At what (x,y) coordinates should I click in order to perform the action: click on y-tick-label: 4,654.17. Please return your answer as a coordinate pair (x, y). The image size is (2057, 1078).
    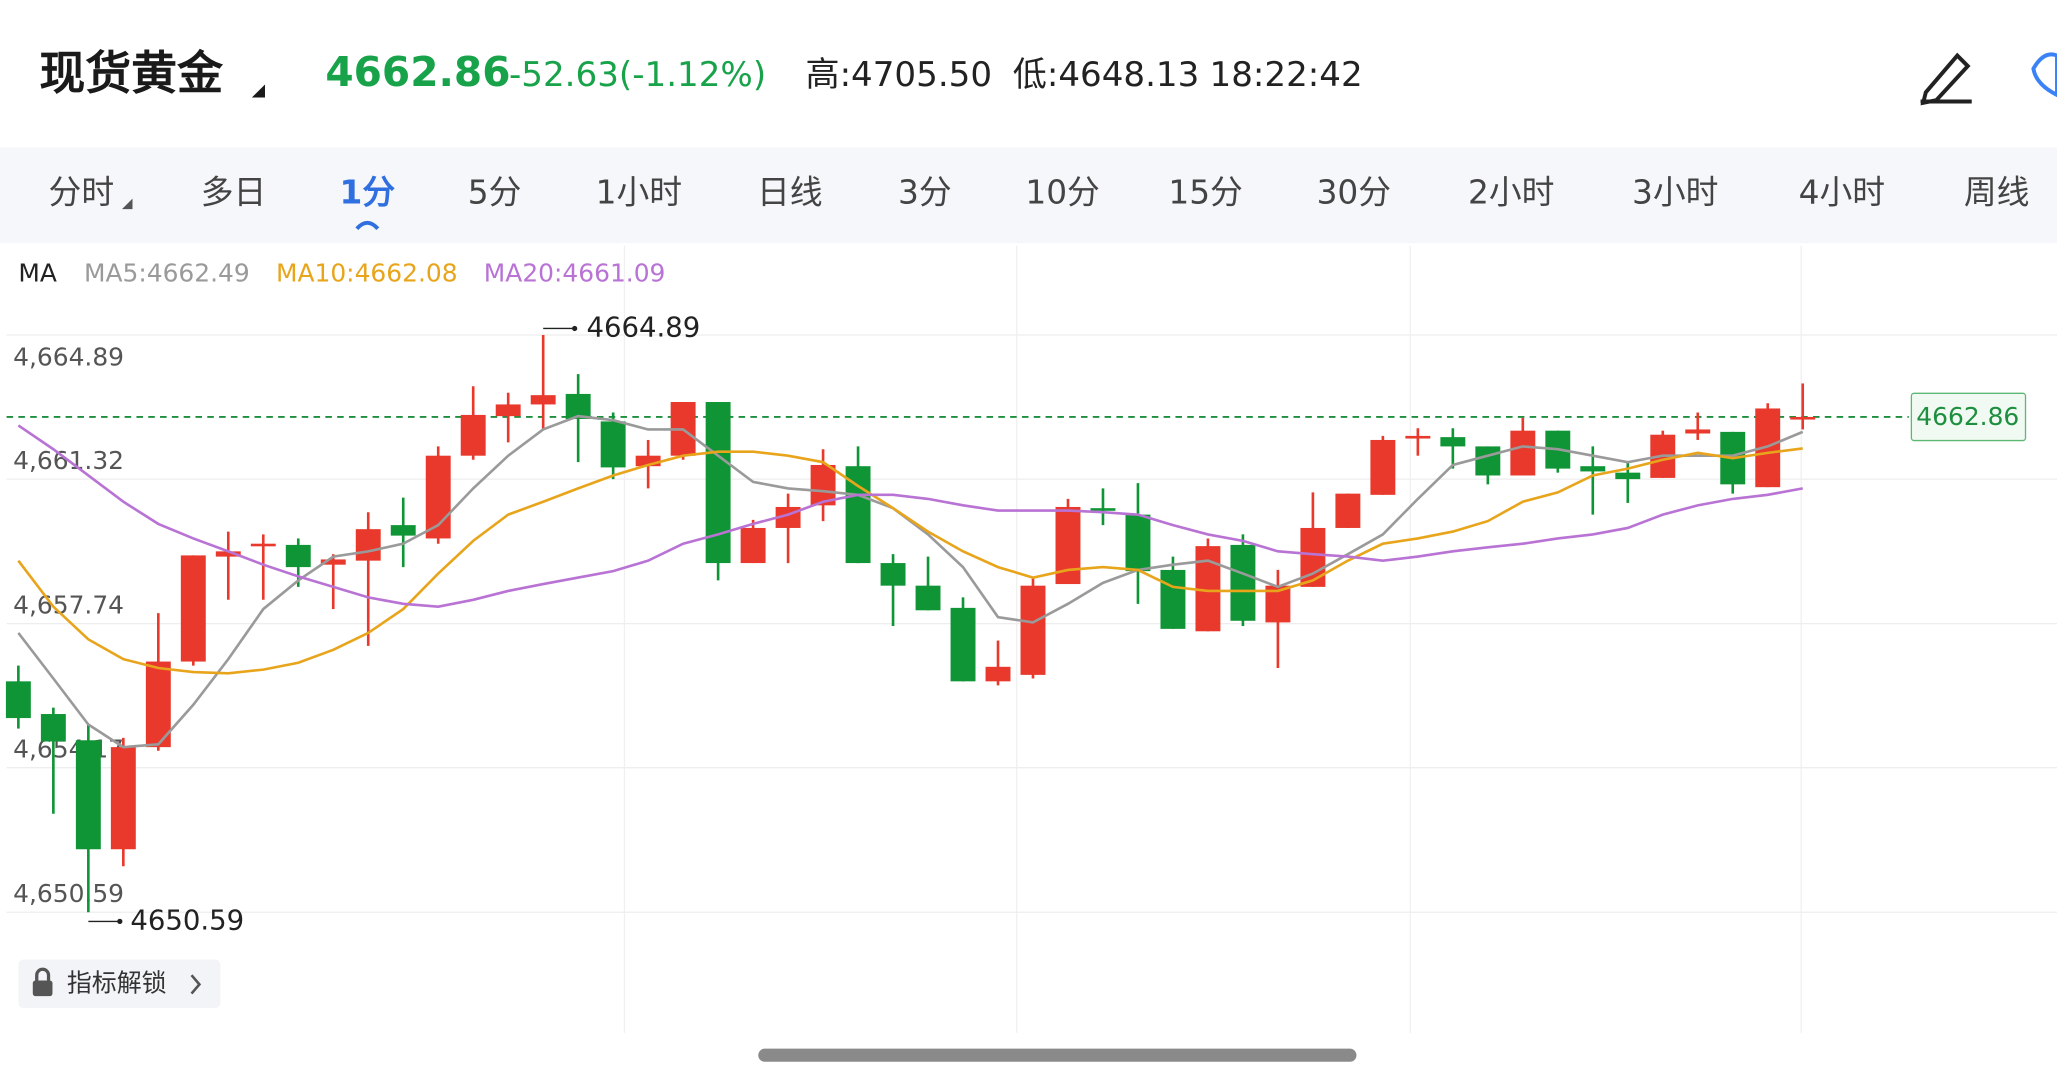
    Looking at the image, I should click on (68, 749).